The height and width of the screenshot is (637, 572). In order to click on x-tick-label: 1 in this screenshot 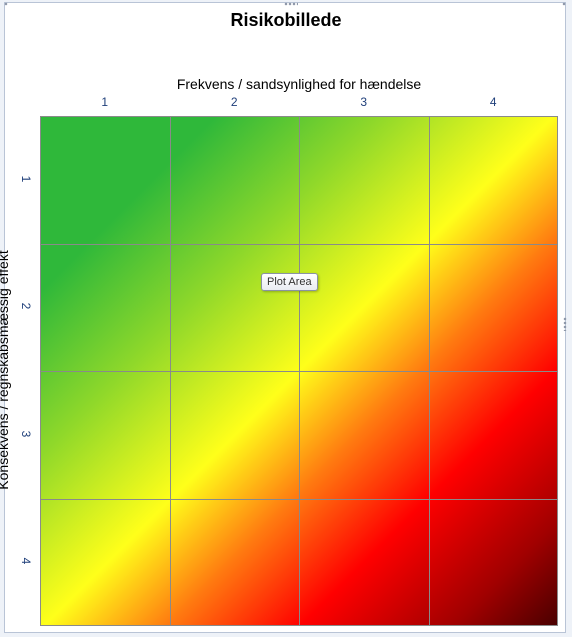, I will do `click(105, 102)`.